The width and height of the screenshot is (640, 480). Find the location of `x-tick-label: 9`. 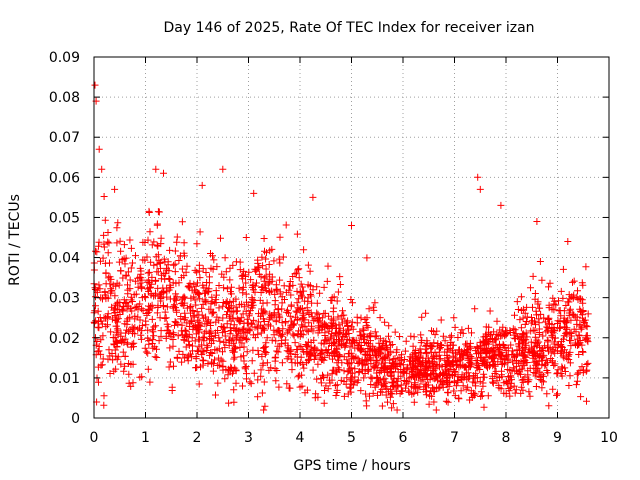

x-tick-label: 9 is located at coordinates (557, 438).